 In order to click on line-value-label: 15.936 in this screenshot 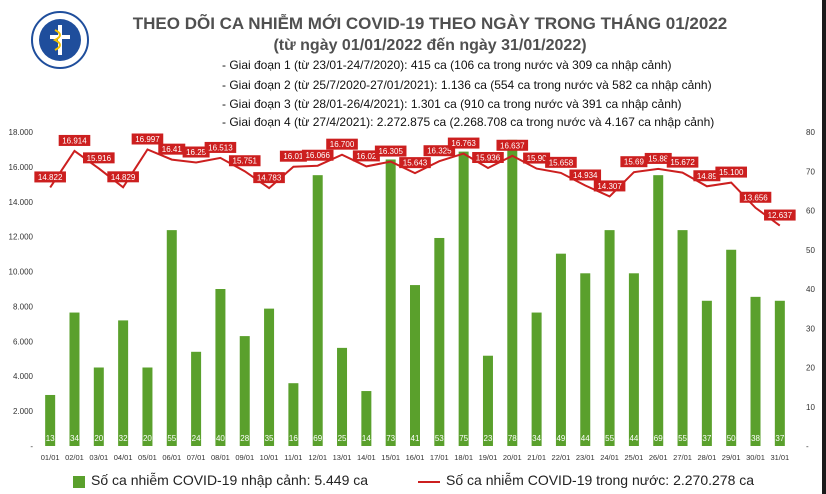, I will do `click(488, 158)`.